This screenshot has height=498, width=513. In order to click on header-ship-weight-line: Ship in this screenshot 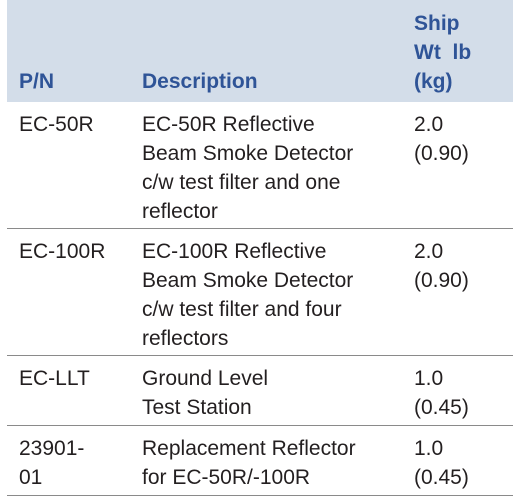, I will do `click(437, 23)`.